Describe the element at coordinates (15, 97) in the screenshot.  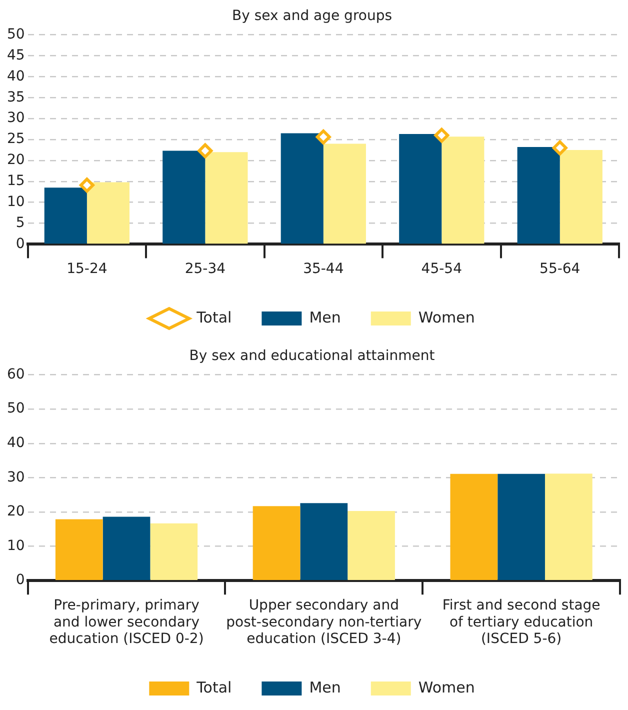
I see `y-tick-label: 35` at that location.